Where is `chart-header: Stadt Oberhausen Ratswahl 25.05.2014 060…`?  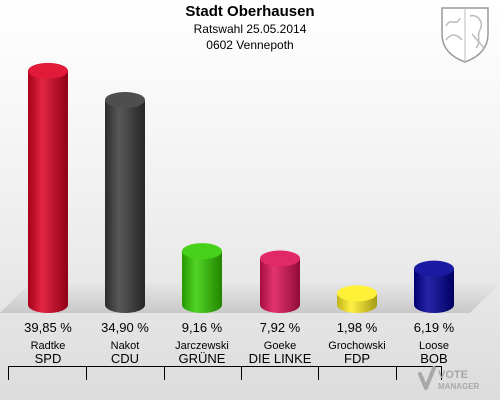 chart-header: Stadt Oberhausen Ratswahl 25.05.2014 060… is located at coordinates (250, 28).